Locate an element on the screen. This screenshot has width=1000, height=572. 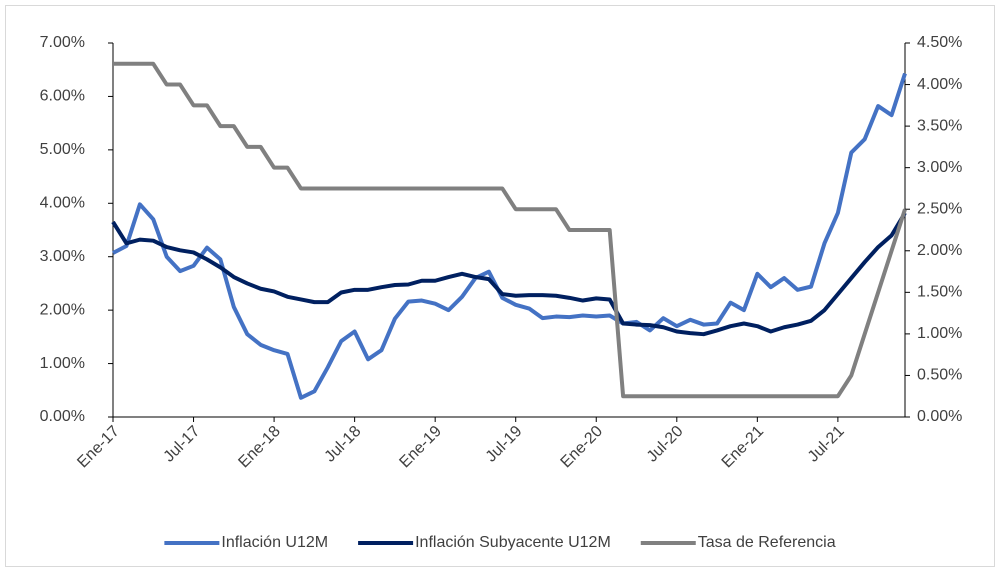
y-tick-label: 1.00% is located at coordinates (62, 363).